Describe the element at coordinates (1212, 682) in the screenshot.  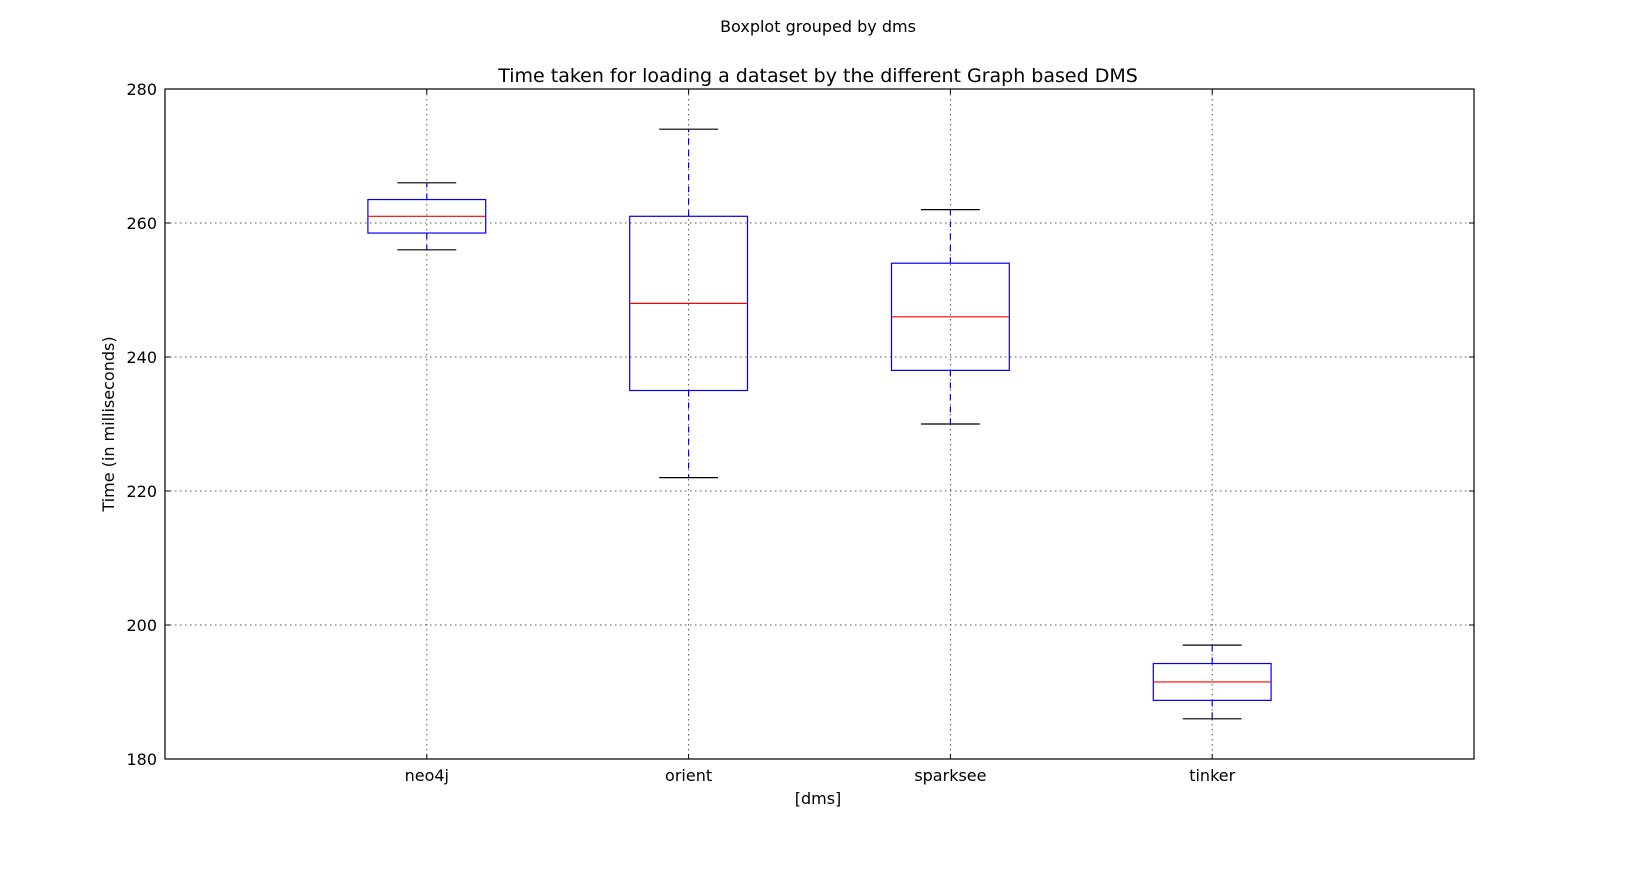
I see `box-tinker` at that location.